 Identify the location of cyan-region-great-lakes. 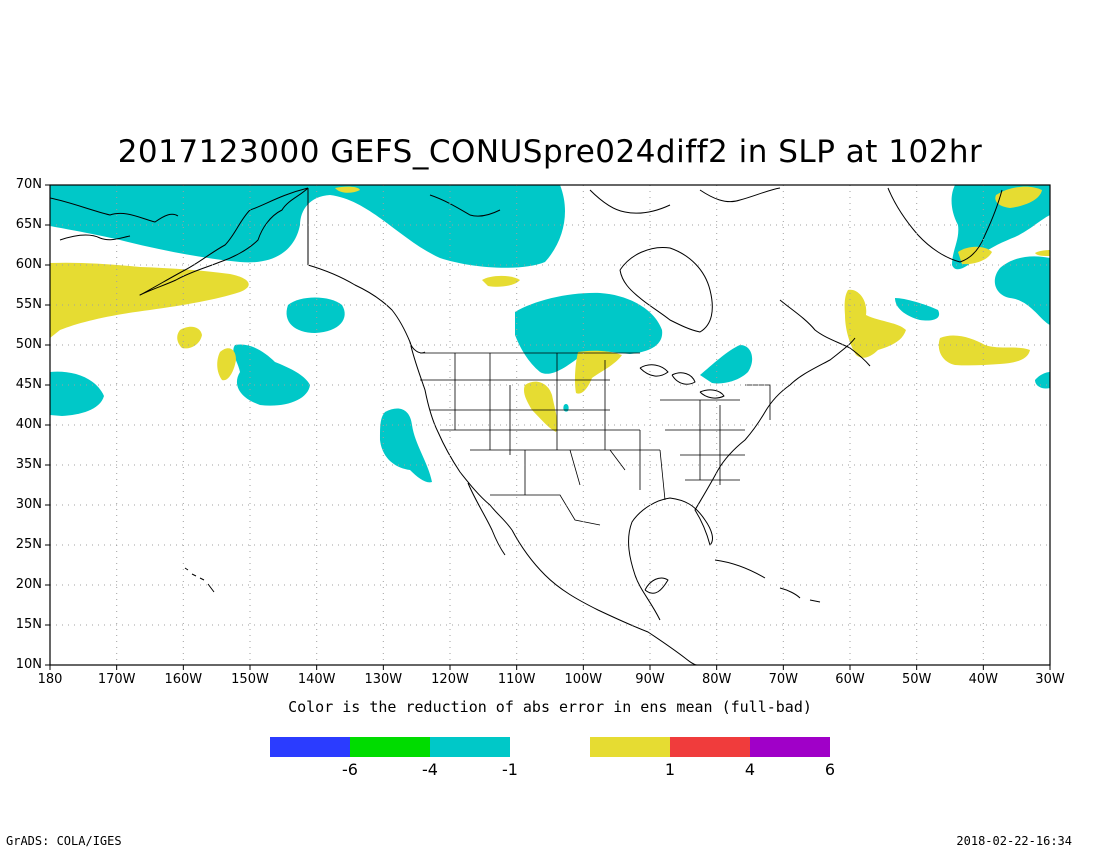
(726, 364).